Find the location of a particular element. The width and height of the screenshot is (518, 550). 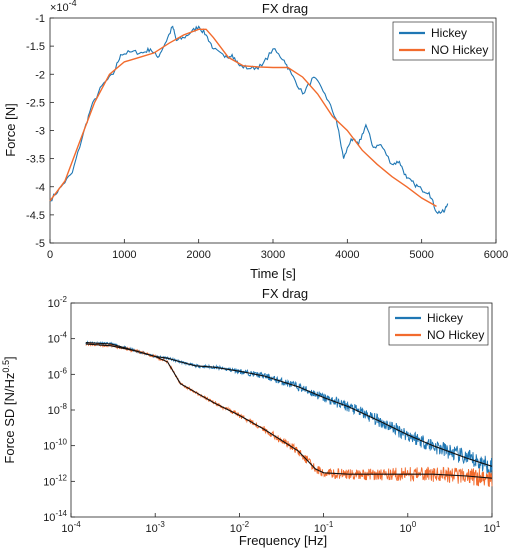

bottom-y-tick-label: 10⁻⁴ is located at coordinates (58, 338).